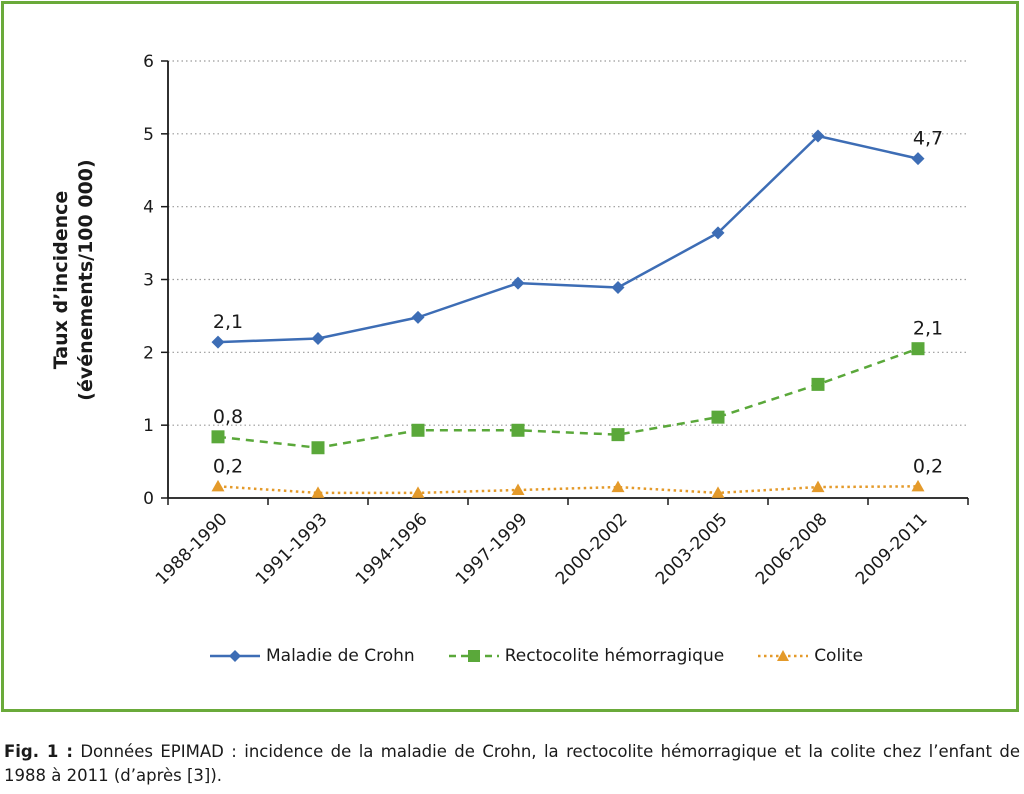 Image resolution: width=1024 pixels, height=794 pixels. I want to click on legend-rch-marker-icon, so click(473, 656).